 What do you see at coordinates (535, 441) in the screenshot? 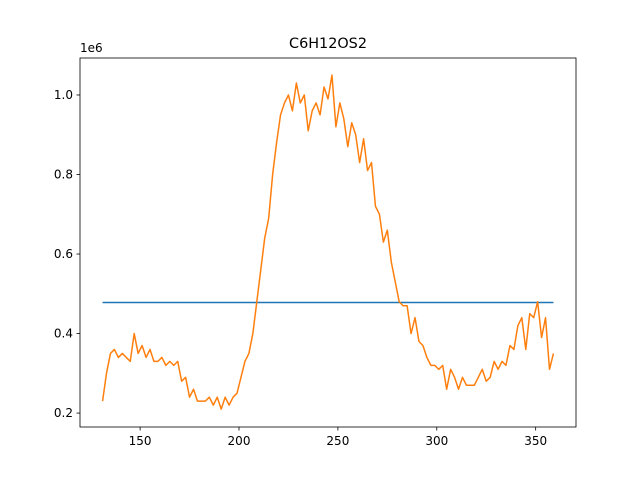
I see `x-tick-label: 350` at bounding box center [535, 441].